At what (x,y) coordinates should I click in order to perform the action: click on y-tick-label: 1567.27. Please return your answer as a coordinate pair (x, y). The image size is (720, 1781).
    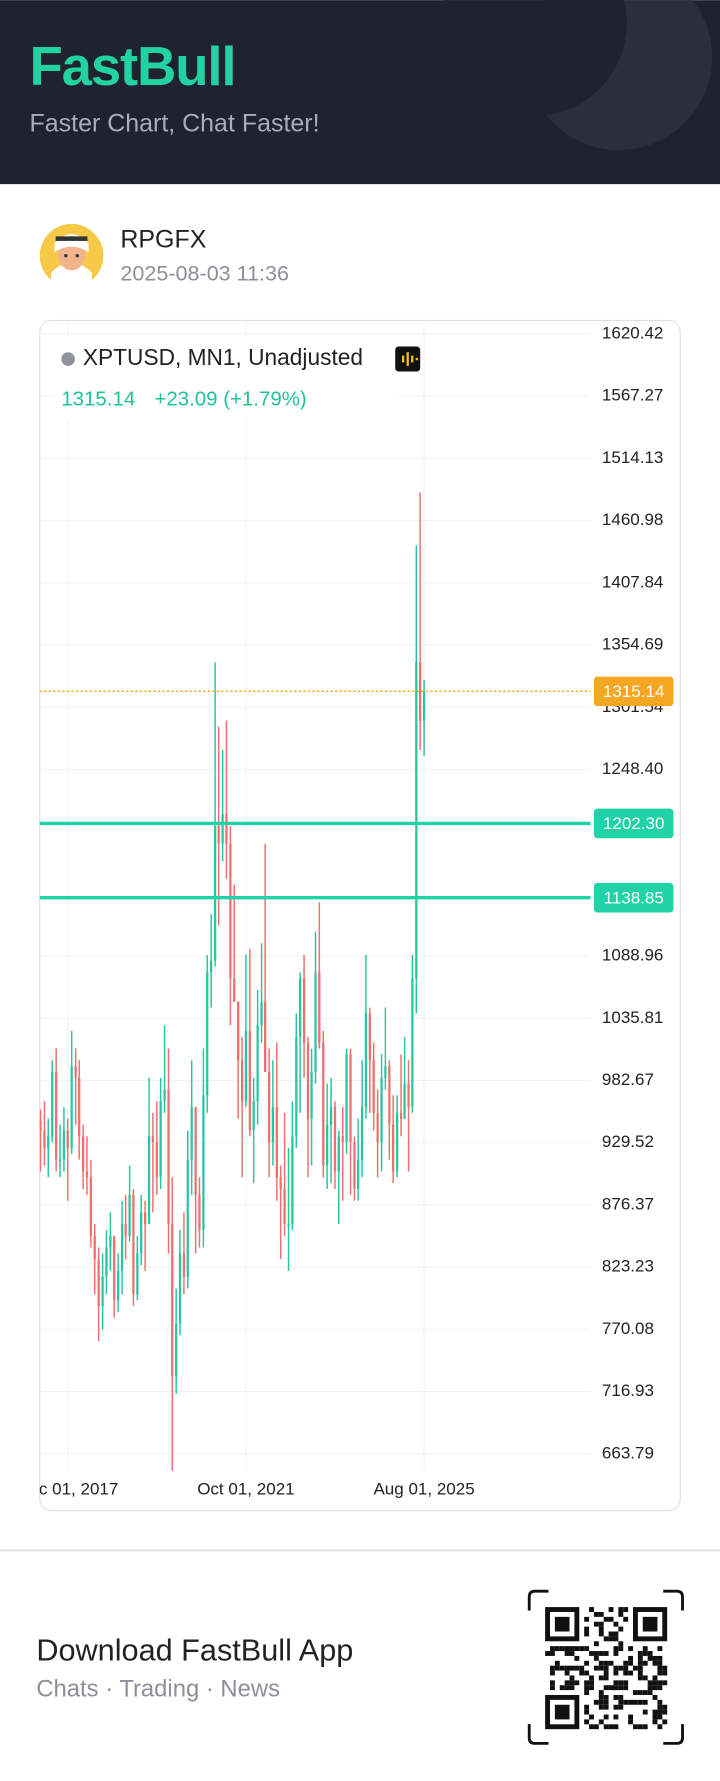
    Looking at the image, I should click on (633, 395).